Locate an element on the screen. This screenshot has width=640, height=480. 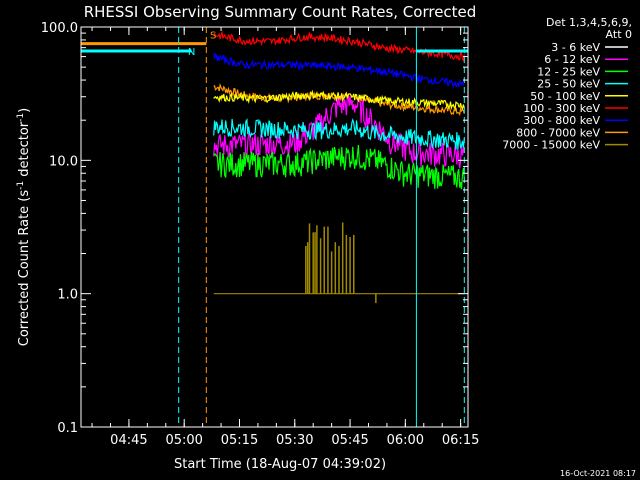
y-tick-label: 1.0 is located at coordinates (67, 295).